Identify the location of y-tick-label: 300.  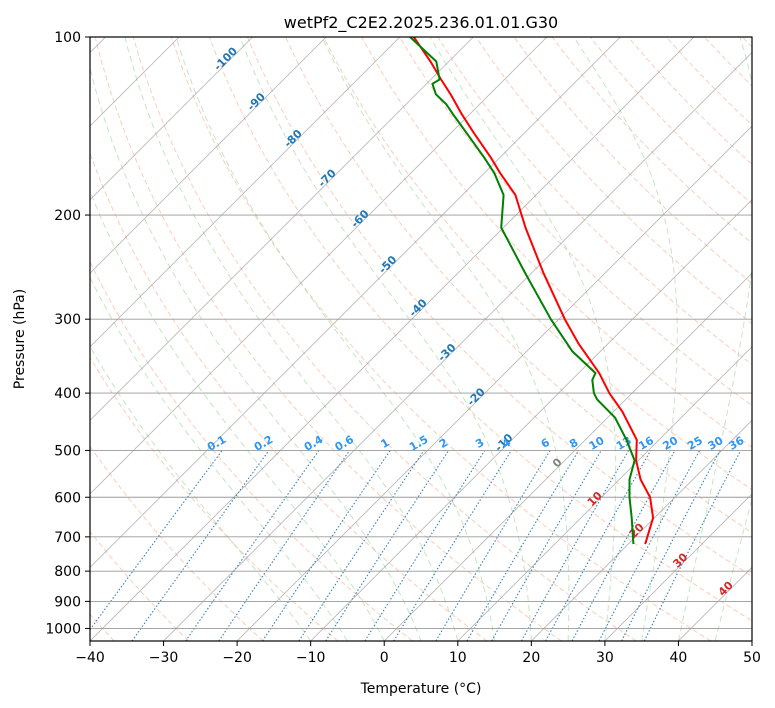
(67, 320).